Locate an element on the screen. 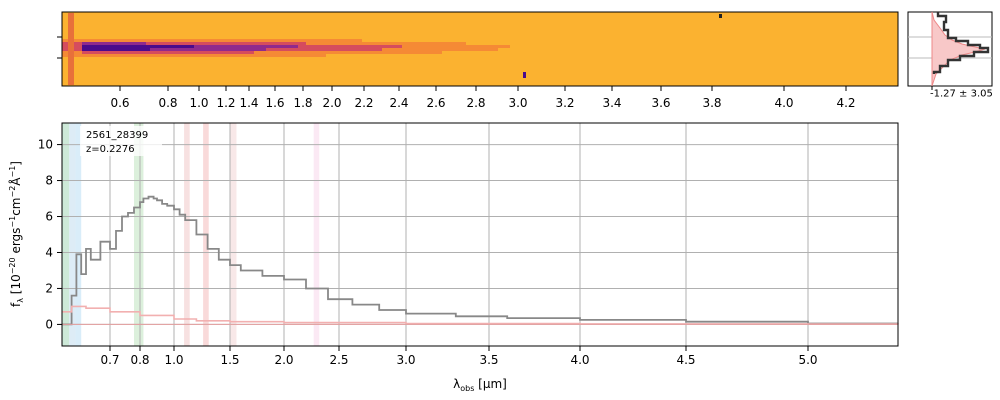 This screenshot has height=400, width=1000. heat-x-tick-label: 4.2 is located at coordinates (845, 103).